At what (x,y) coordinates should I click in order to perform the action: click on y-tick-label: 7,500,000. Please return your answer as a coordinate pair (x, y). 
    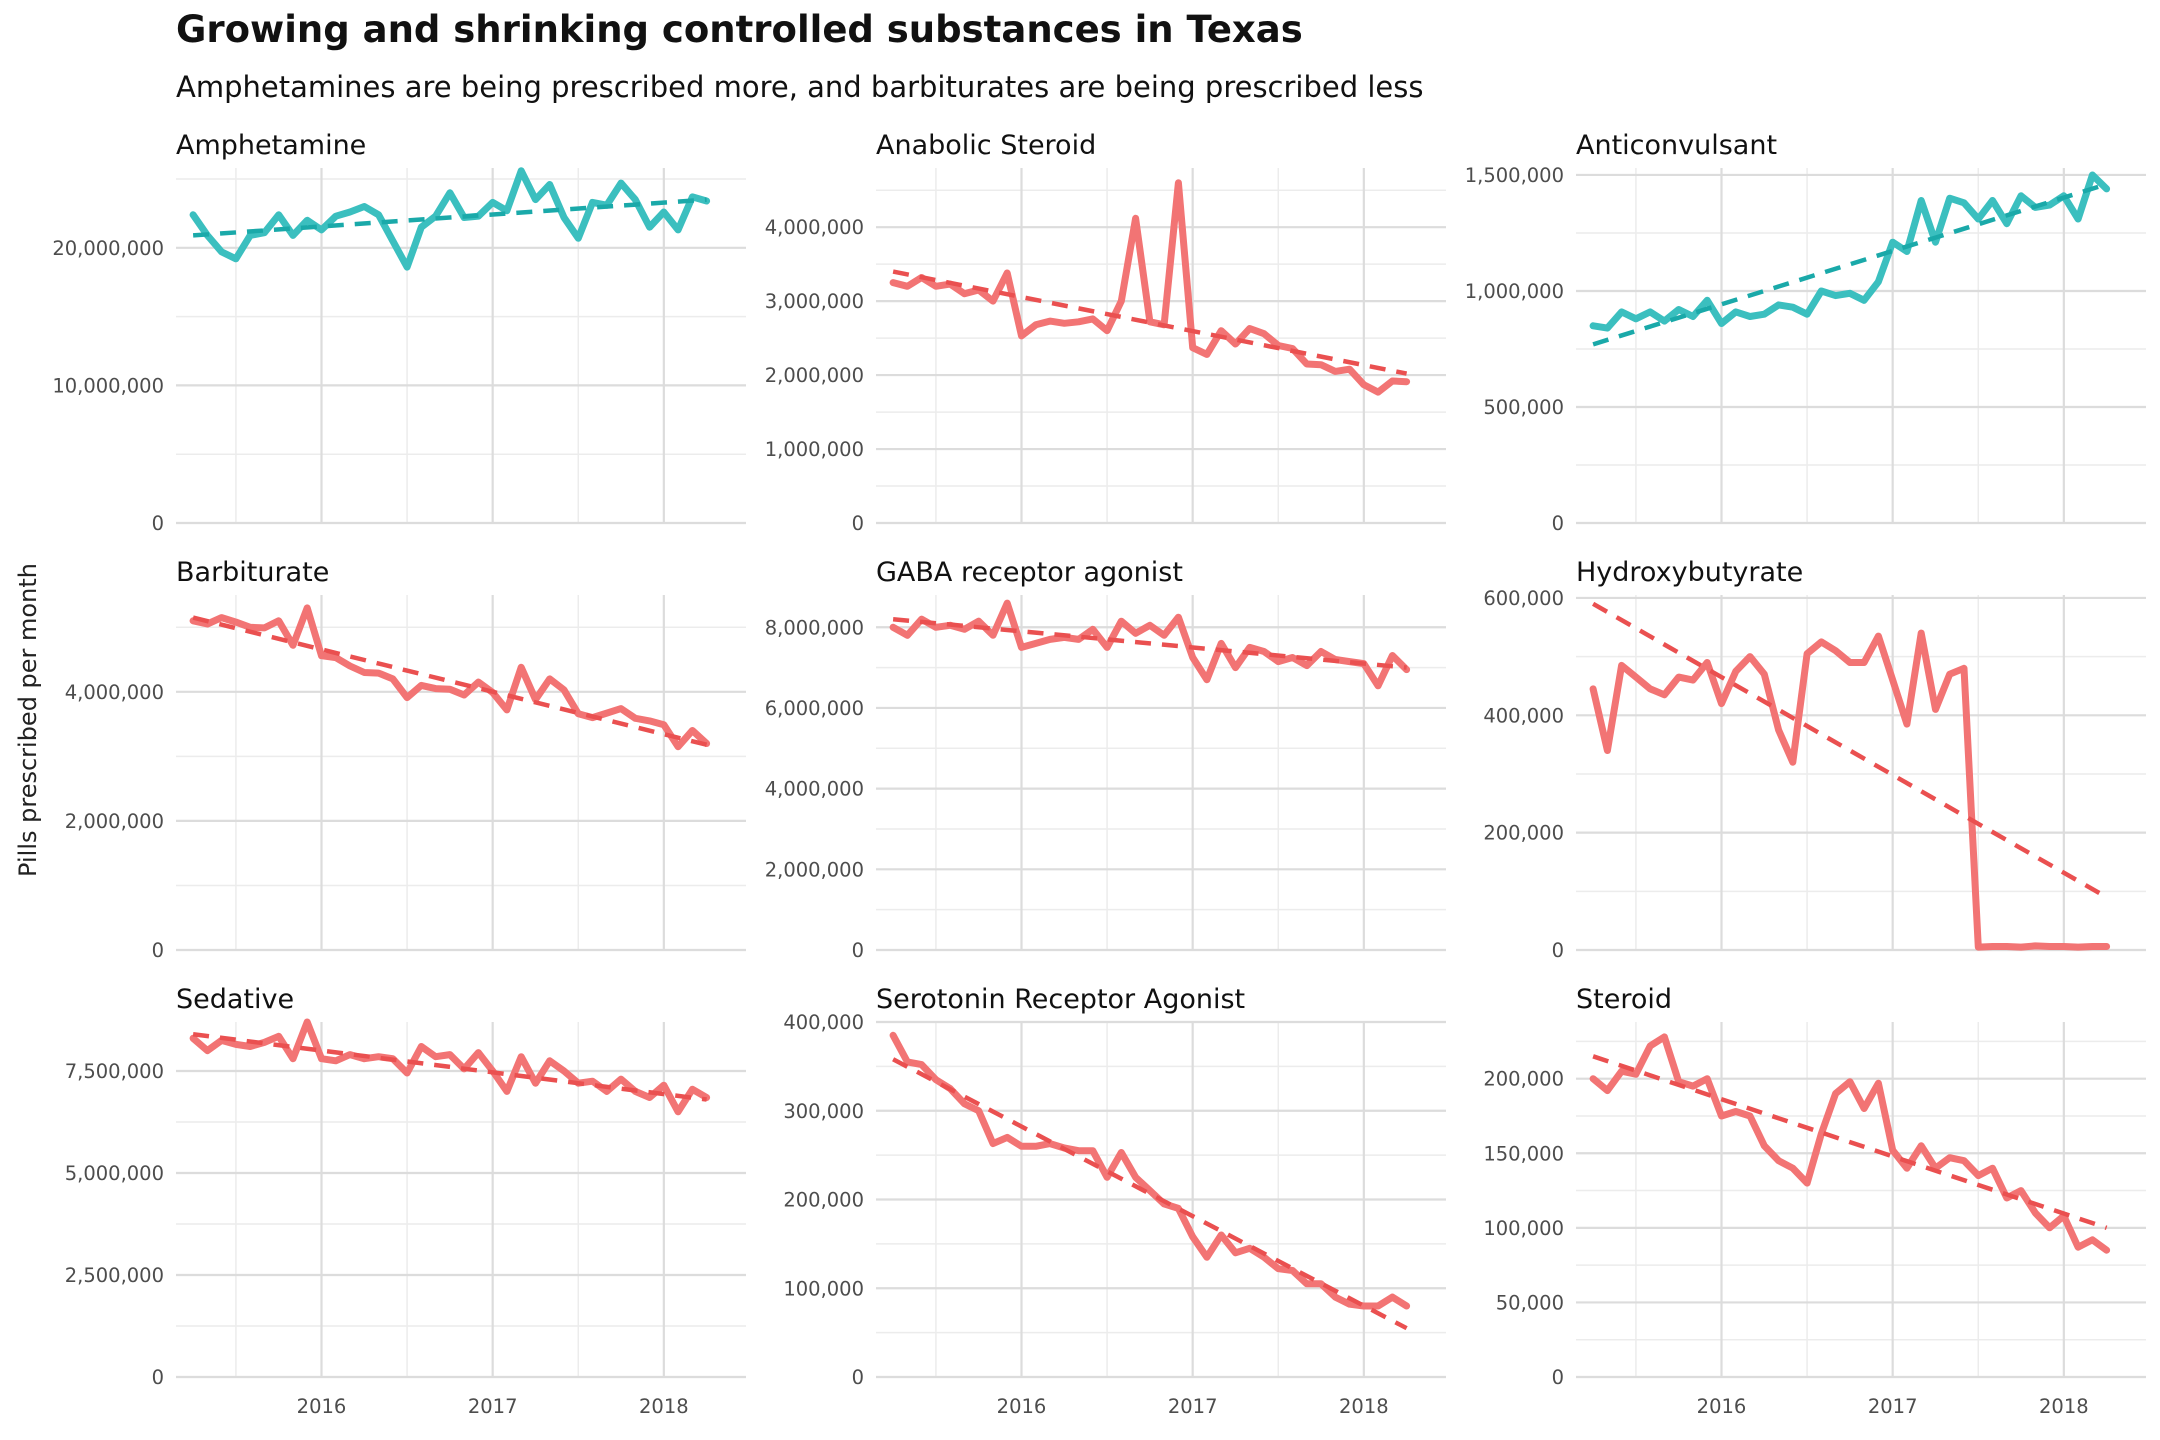
    Looking at the image, I should click on (114, 1071).